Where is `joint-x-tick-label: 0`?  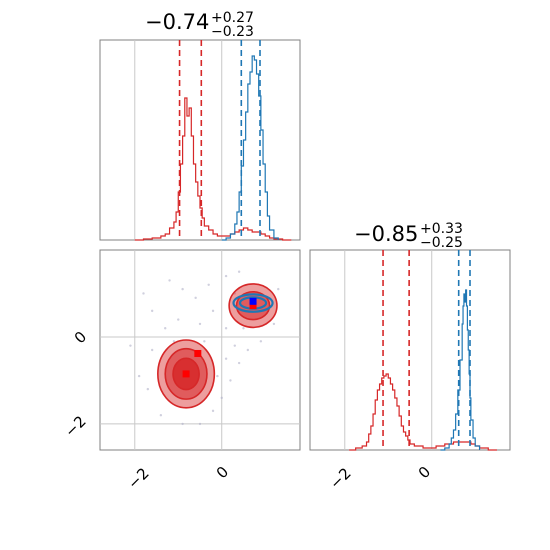 joint-x-tick-label: 0 is located at coordinates (222, 472).